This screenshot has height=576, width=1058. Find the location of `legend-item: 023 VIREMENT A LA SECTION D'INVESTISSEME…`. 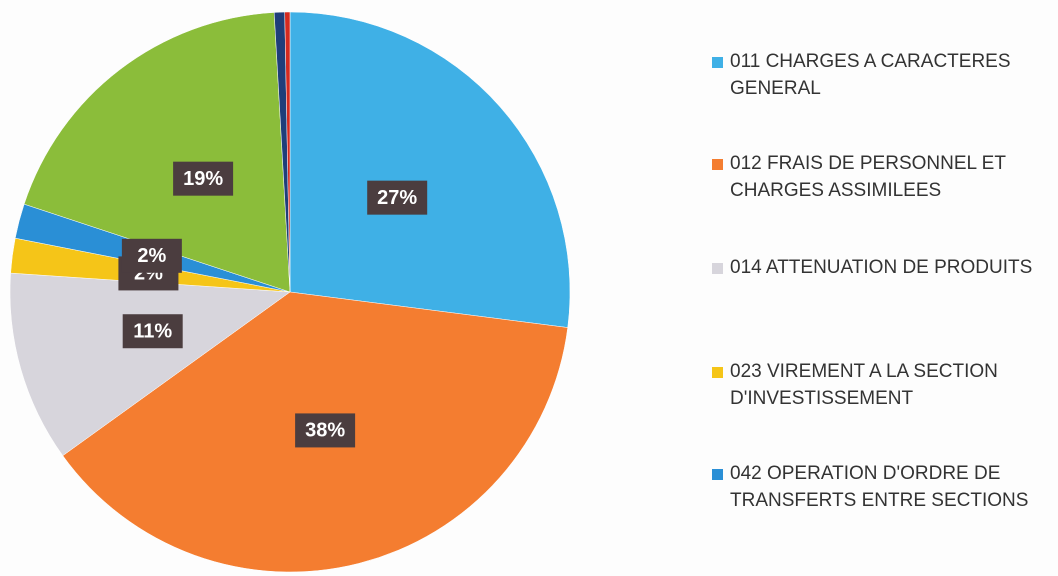

legend-item: 023 VIREMENT A LA SECTION D'INVESTISSEME… is located at coordinates (877, 385).